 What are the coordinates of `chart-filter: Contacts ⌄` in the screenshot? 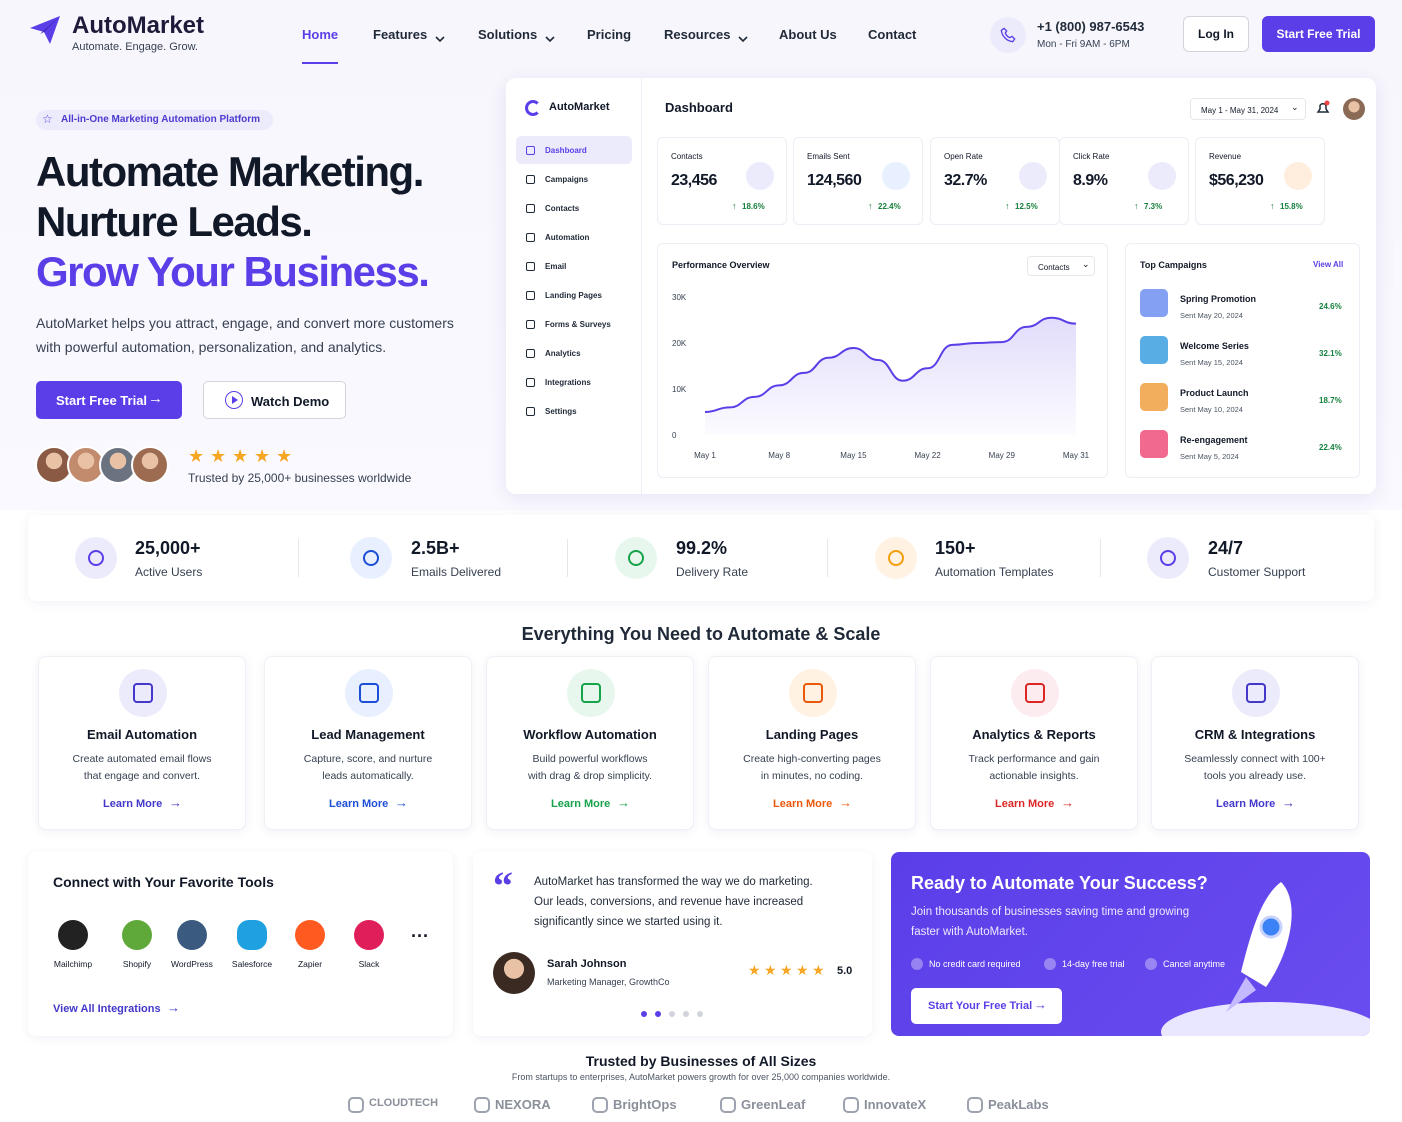 It's located at (1061, 266).